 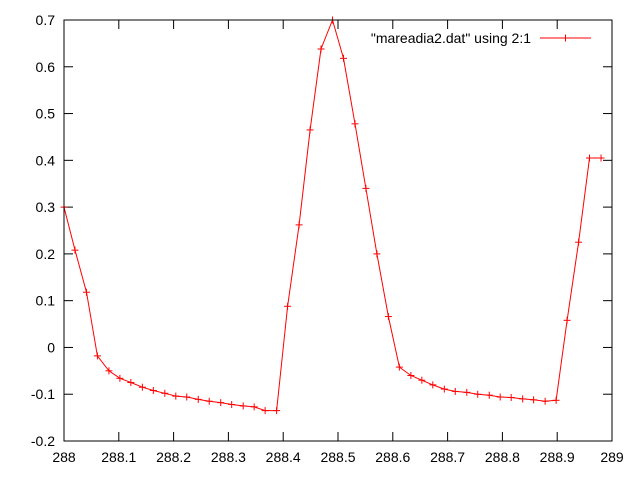 I want to click on y-tick-label: 0, so click(x=51, y=347).